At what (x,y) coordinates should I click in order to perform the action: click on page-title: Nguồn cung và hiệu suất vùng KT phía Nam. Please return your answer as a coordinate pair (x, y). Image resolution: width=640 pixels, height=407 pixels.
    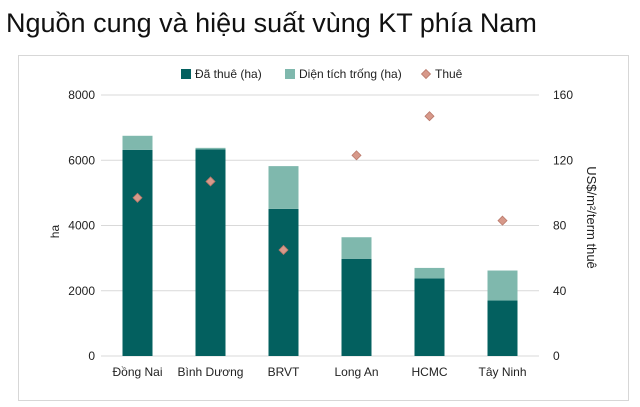
    Looking at the image, I should click on (271, 23).